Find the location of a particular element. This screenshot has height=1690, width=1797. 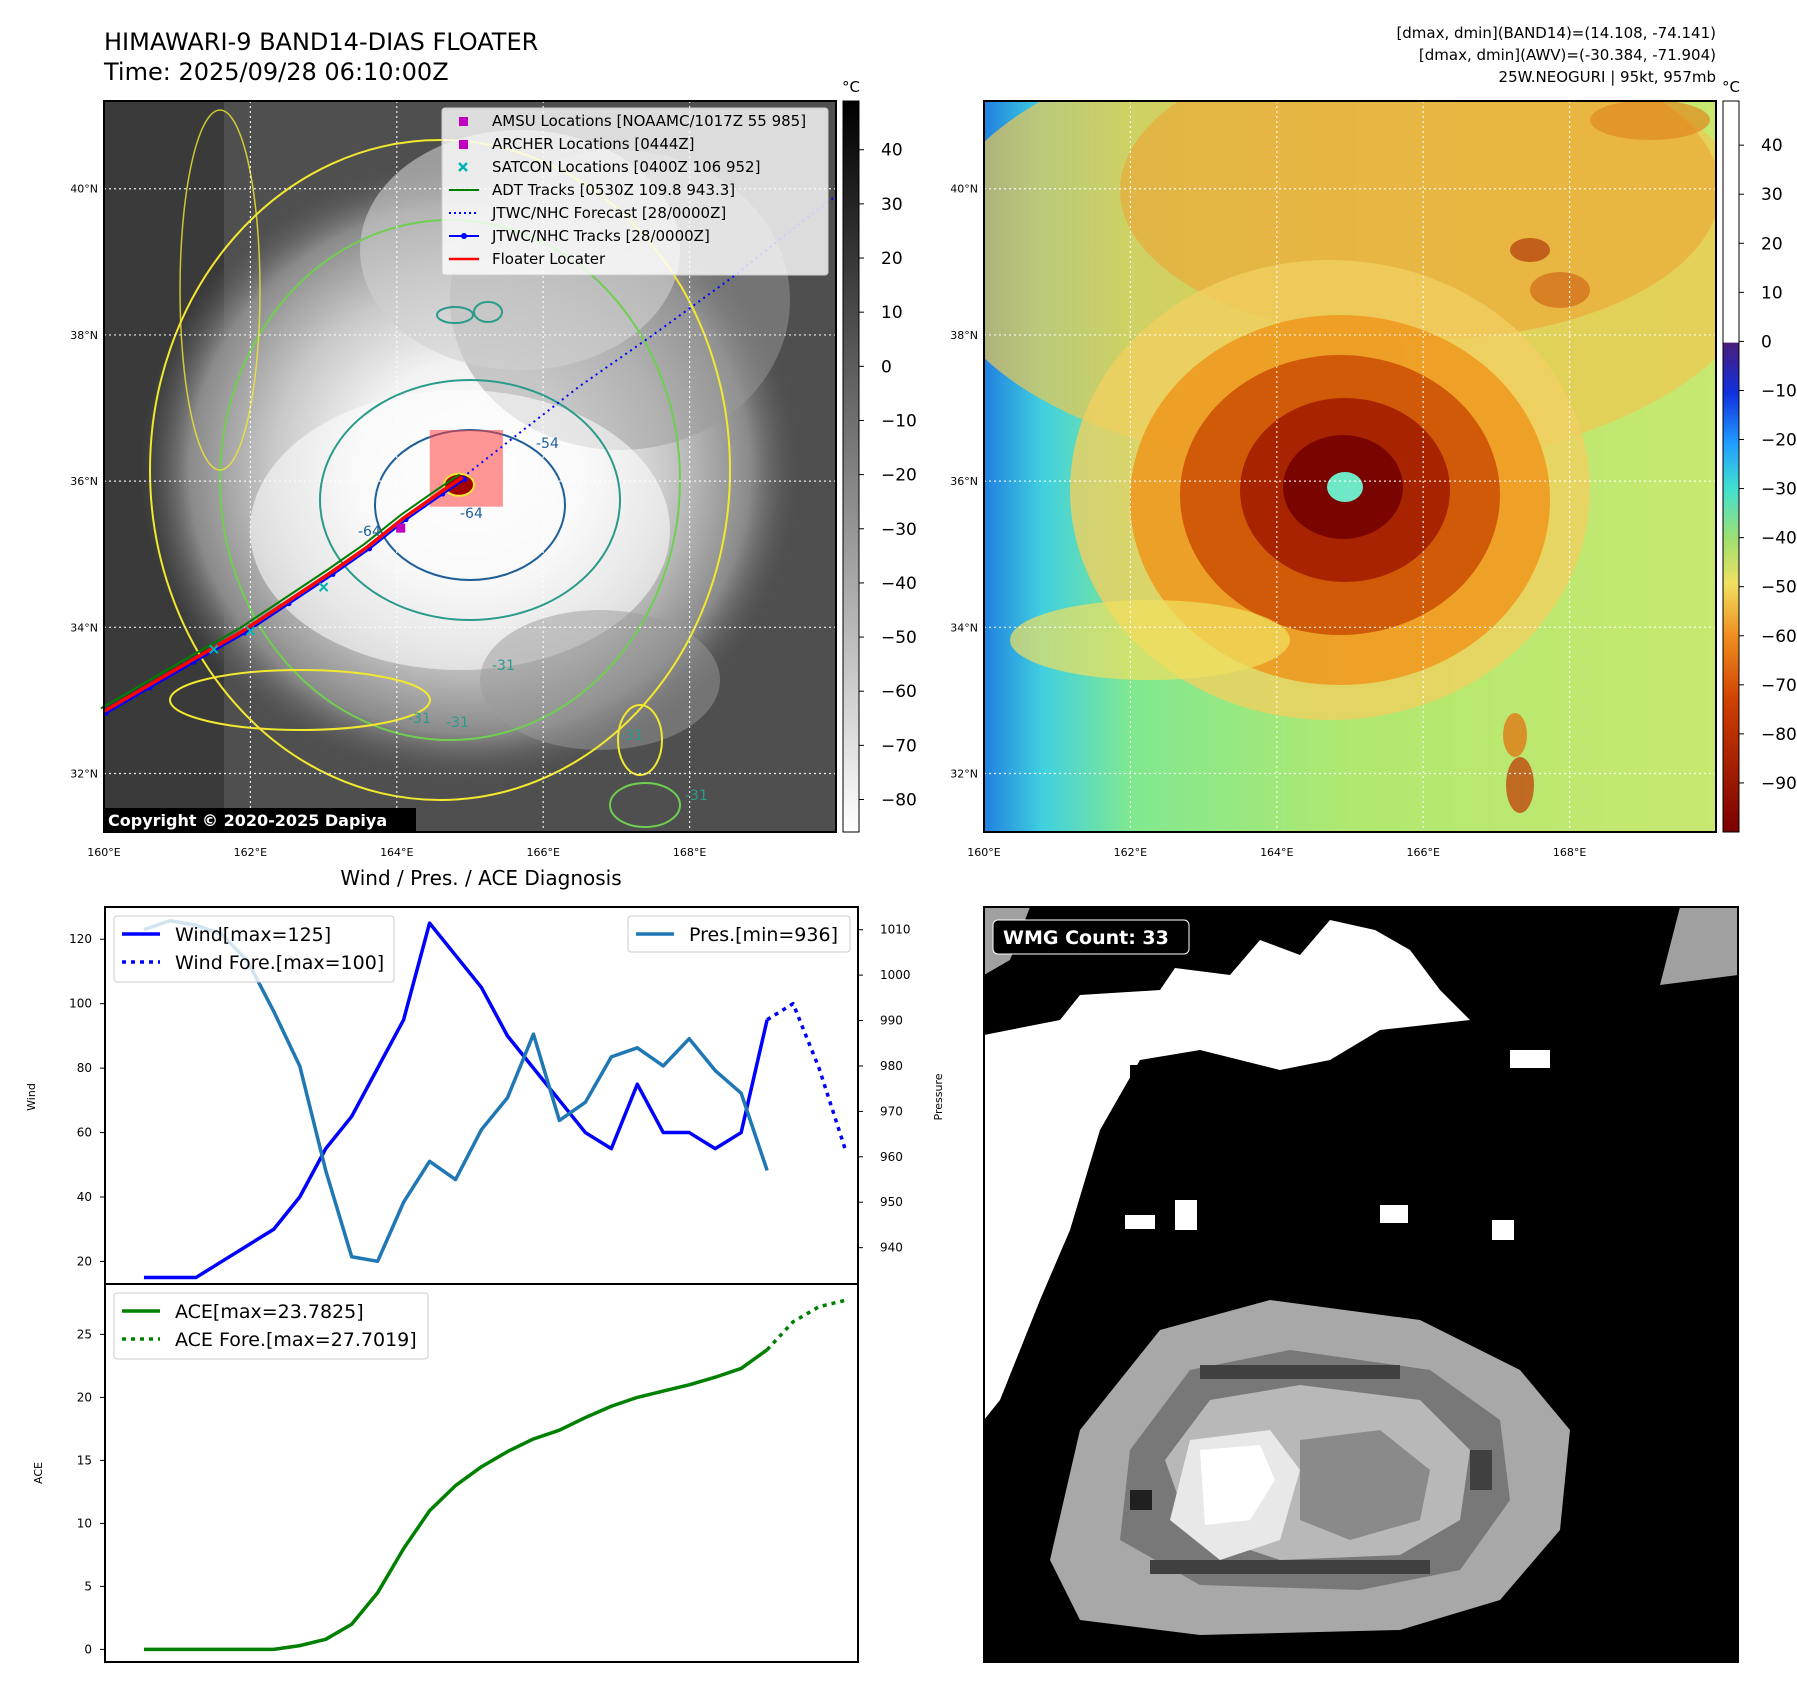

eye-marker is located at coordinates (459, 484).